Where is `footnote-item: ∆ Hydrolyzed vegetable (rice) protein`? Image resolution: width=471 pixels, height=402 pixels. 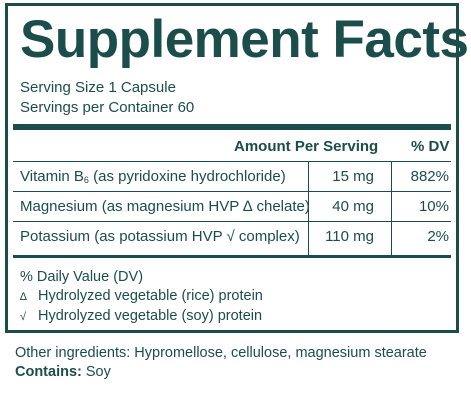 footnote-item: ∆ Hydrolyzed vegetable (rice) protein is located at coordinates (141, 297).